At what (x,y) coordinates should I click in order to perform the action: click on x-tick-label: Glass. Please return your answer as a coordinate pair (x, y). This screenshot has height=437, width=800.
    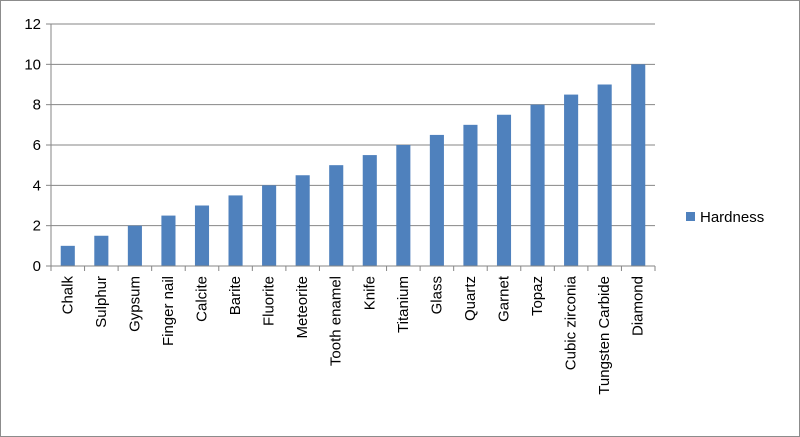
    Looking at the image, I should click on (436, 295).